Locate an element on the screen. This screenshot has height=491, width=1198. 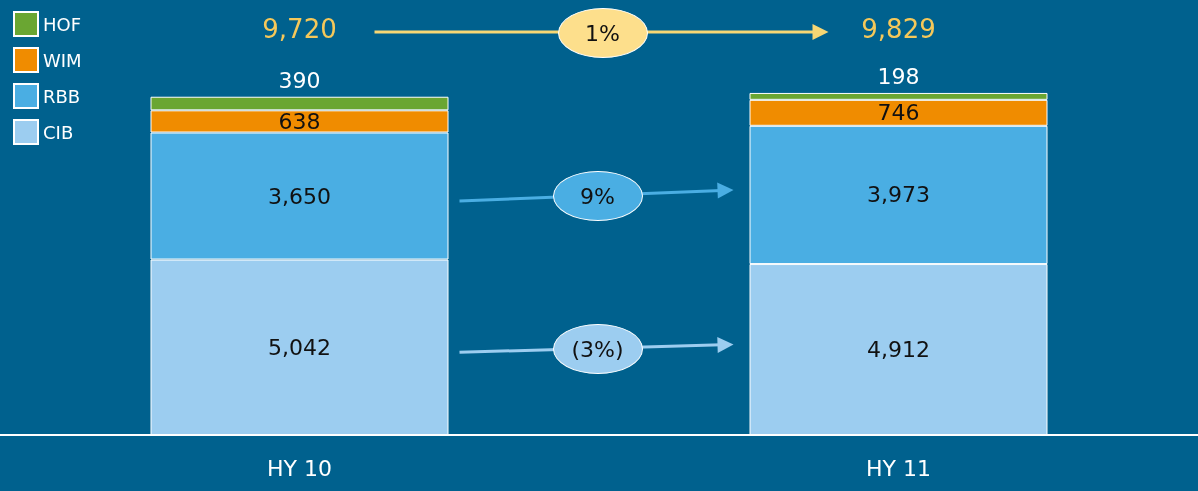
data-label: 198 is located at coordinates (898, 77).